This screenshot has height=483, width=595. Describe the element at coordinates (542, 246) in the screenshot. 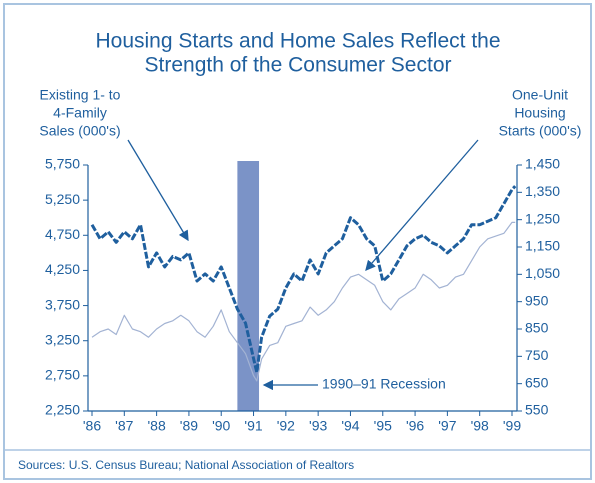

I see `y2-tick-label: 1,150` at that location.